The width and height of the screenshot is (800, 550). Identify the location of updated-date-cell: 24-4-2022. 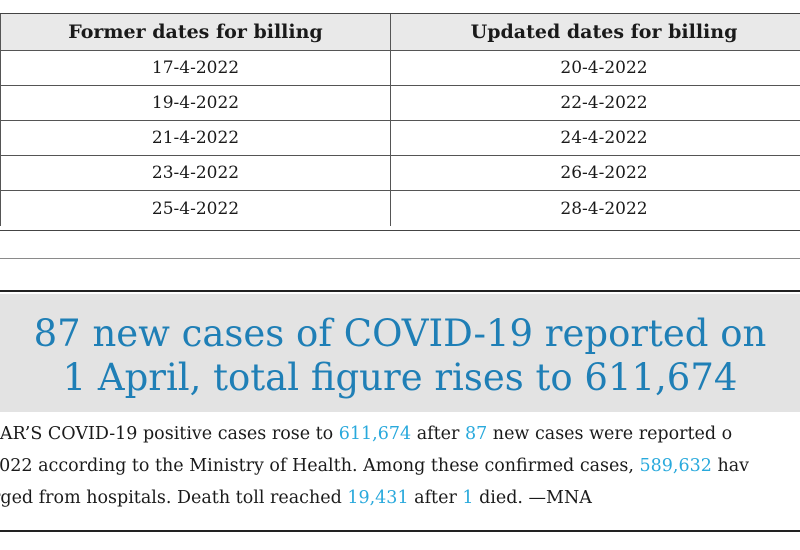
(604, 138).